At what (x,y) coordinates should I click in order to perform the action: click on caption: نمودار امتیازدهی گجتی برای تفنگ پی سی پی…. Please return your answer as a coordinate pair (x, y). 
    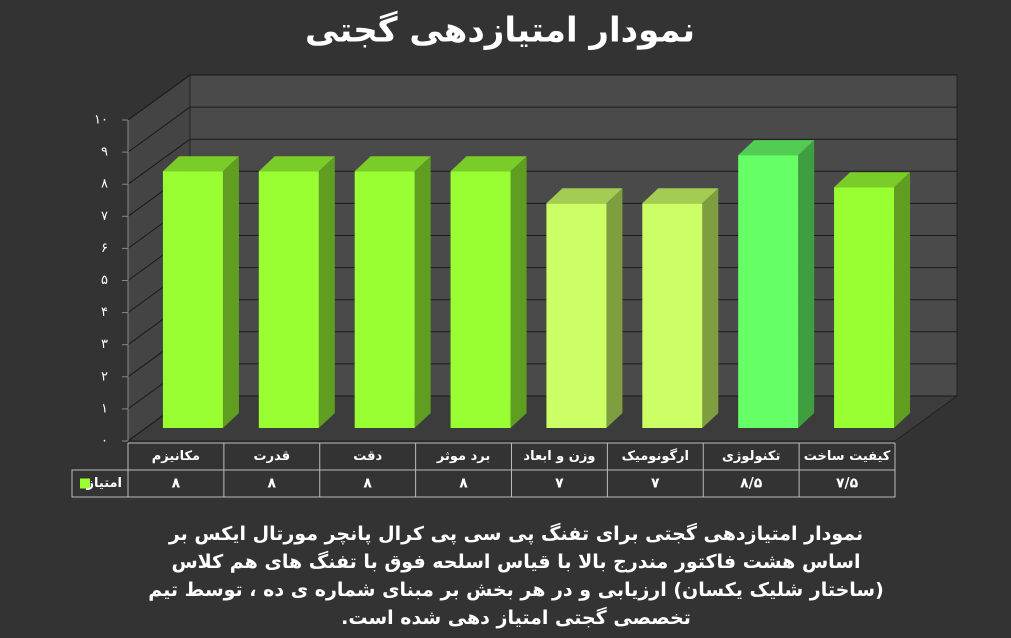
    Looking at the image, I should click on (516, 576).